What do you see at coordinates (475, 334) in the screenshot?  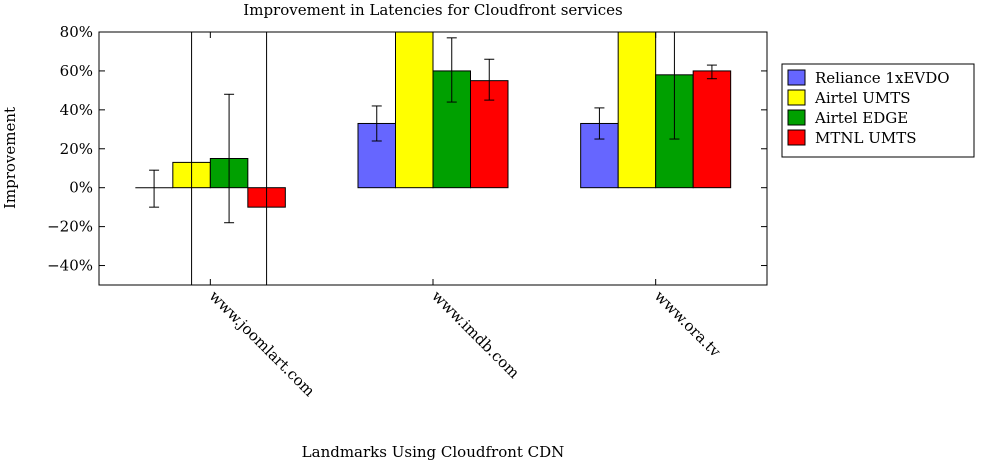 I see `x-tick-label-1: www.imdb.com` at bounding box center [475, 334].